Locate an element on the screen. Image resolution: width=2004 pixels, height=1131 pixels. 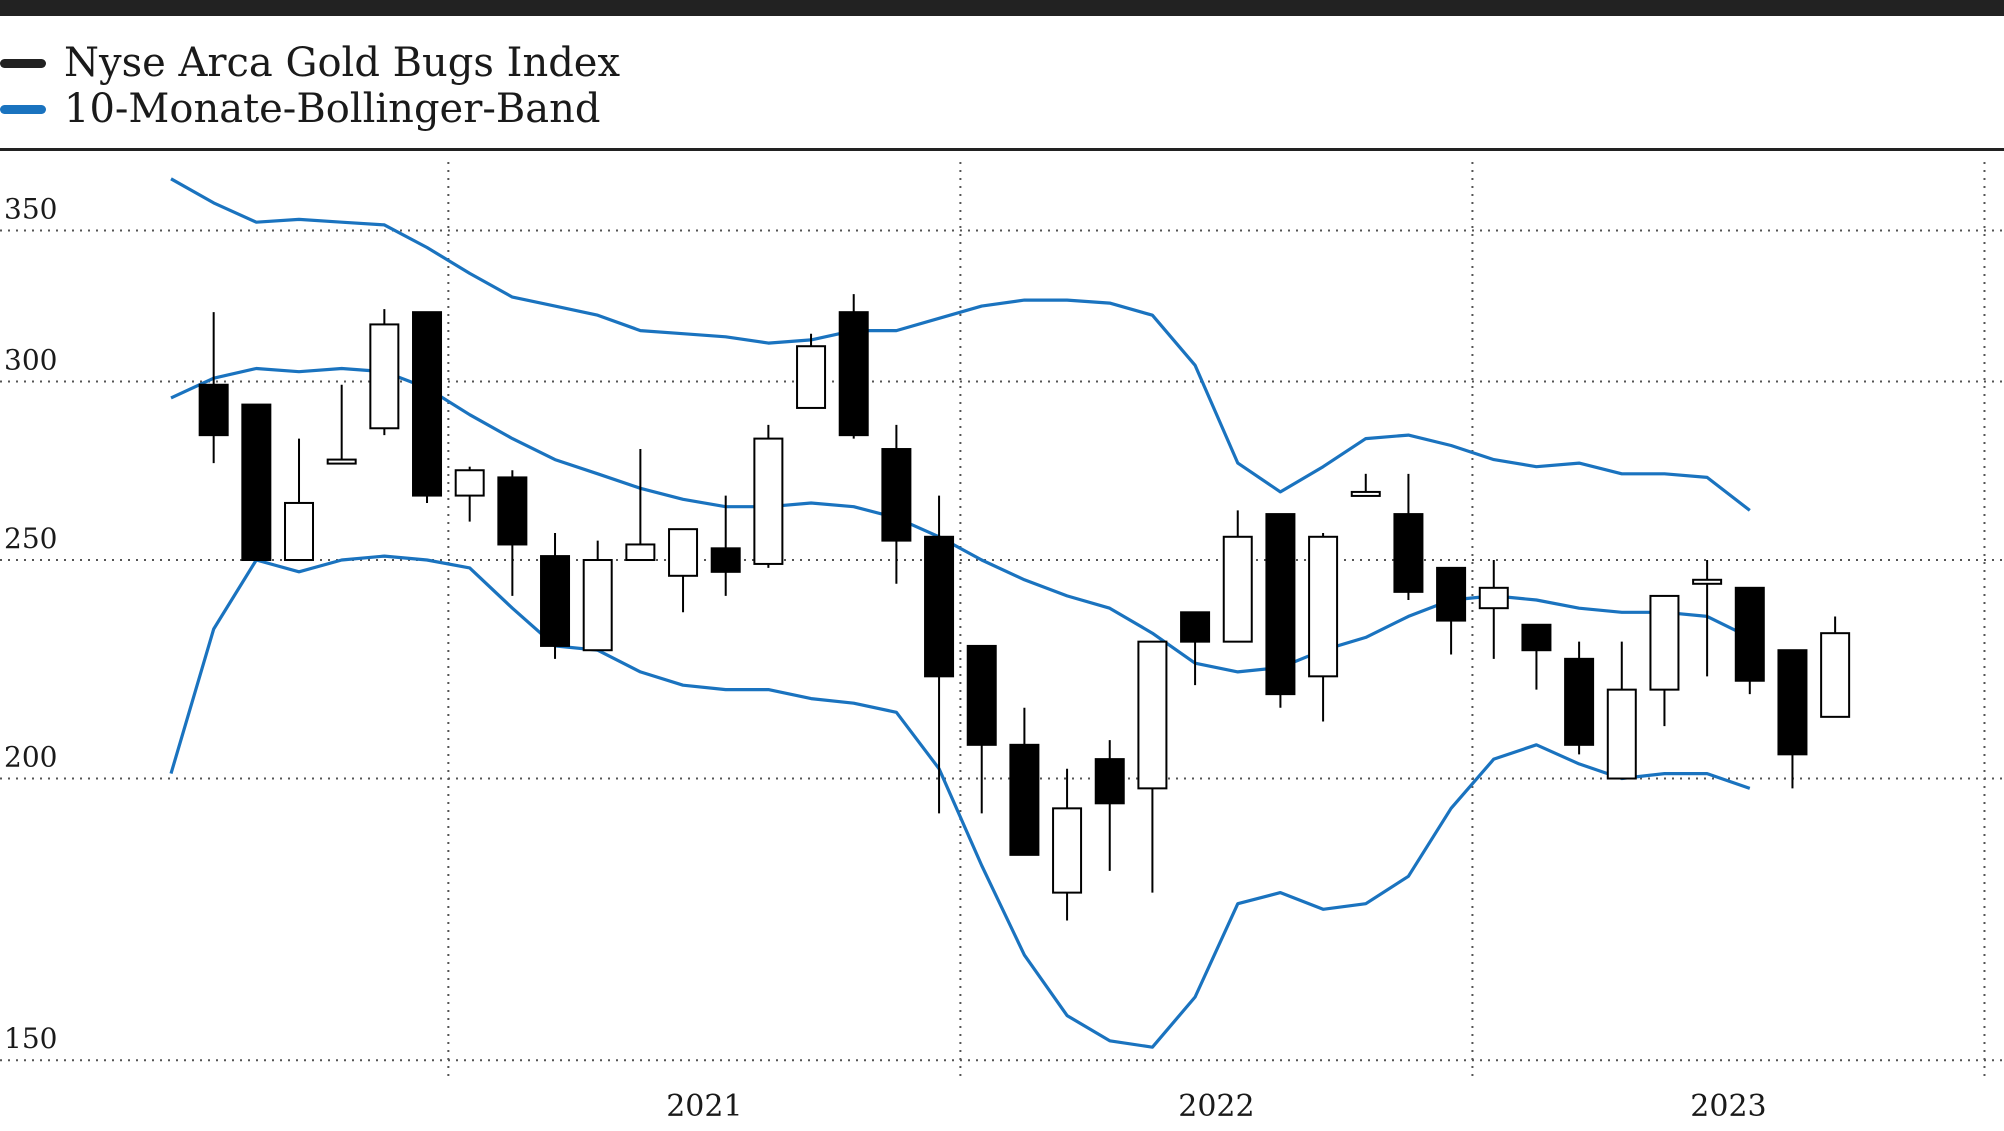
y-tick-label: 250 is located at coordinates (30, 538).